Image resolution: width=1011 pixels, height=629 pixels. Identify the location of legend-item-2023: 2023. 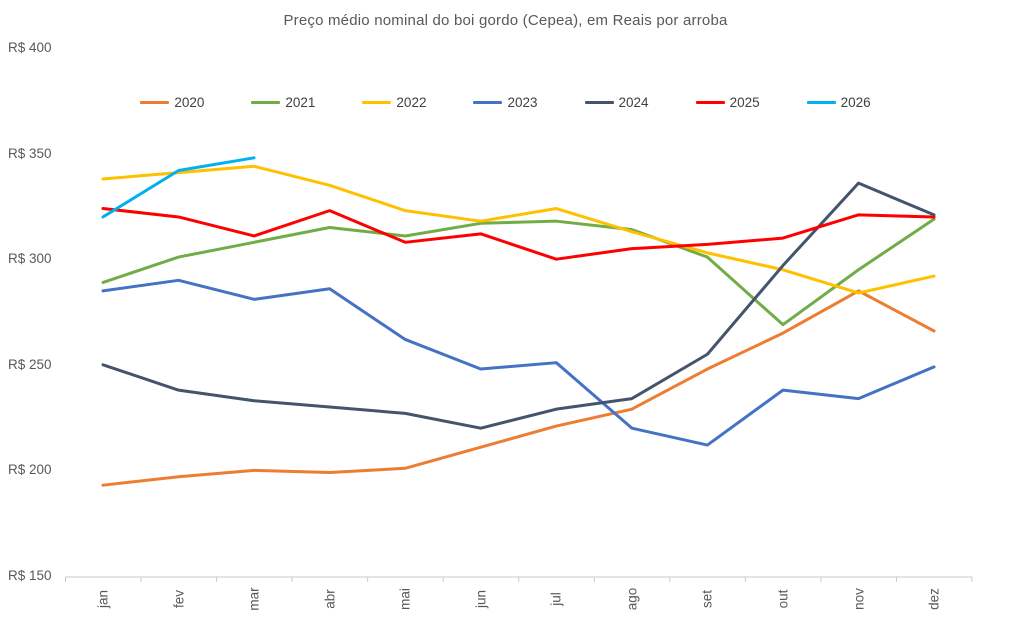
(505, 102).